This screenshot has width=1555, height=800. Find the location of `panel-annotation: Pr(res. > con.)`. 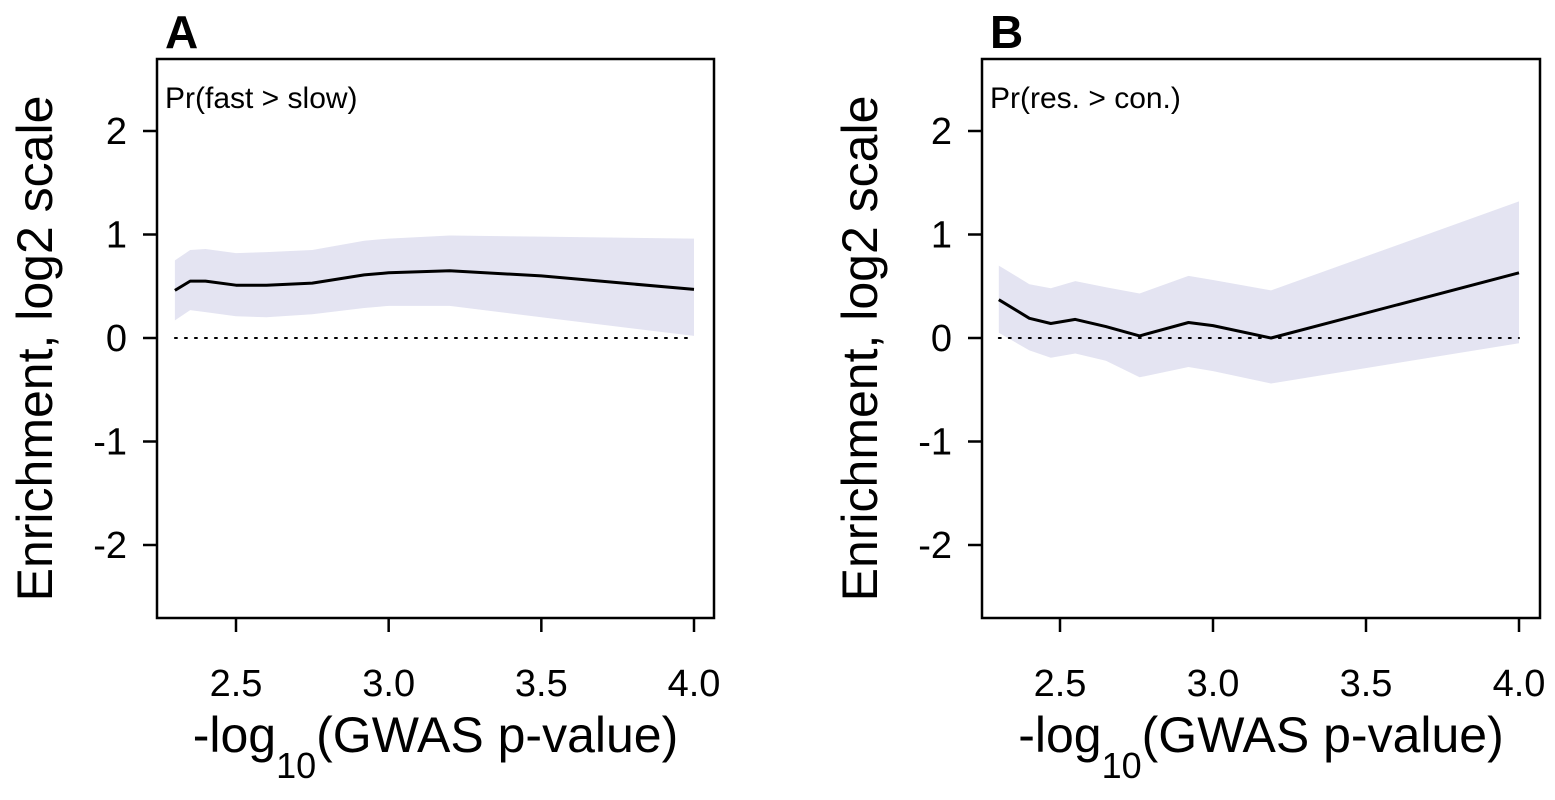

panel-annotation: Pr(res. > con.) is located at coordinates (1085, 98).